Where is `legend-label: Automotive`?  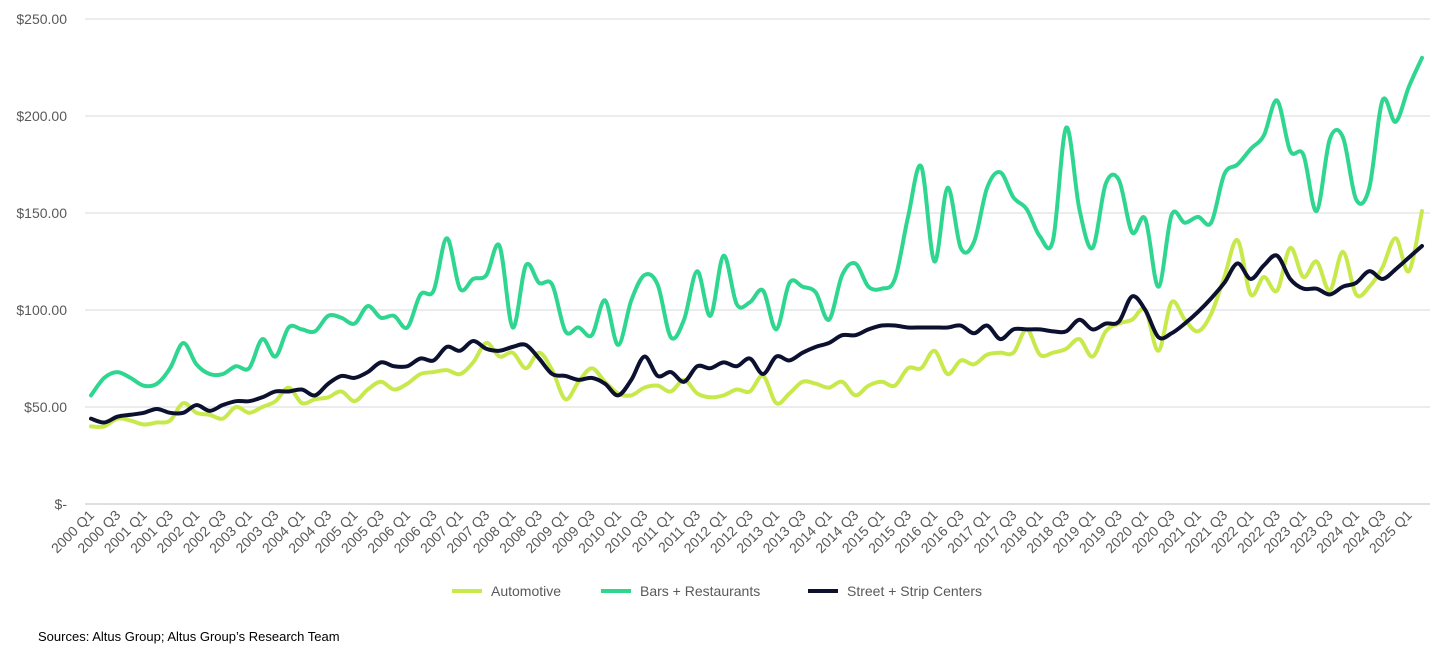
legend-label: Automotive is located at coordinates (526, 591).